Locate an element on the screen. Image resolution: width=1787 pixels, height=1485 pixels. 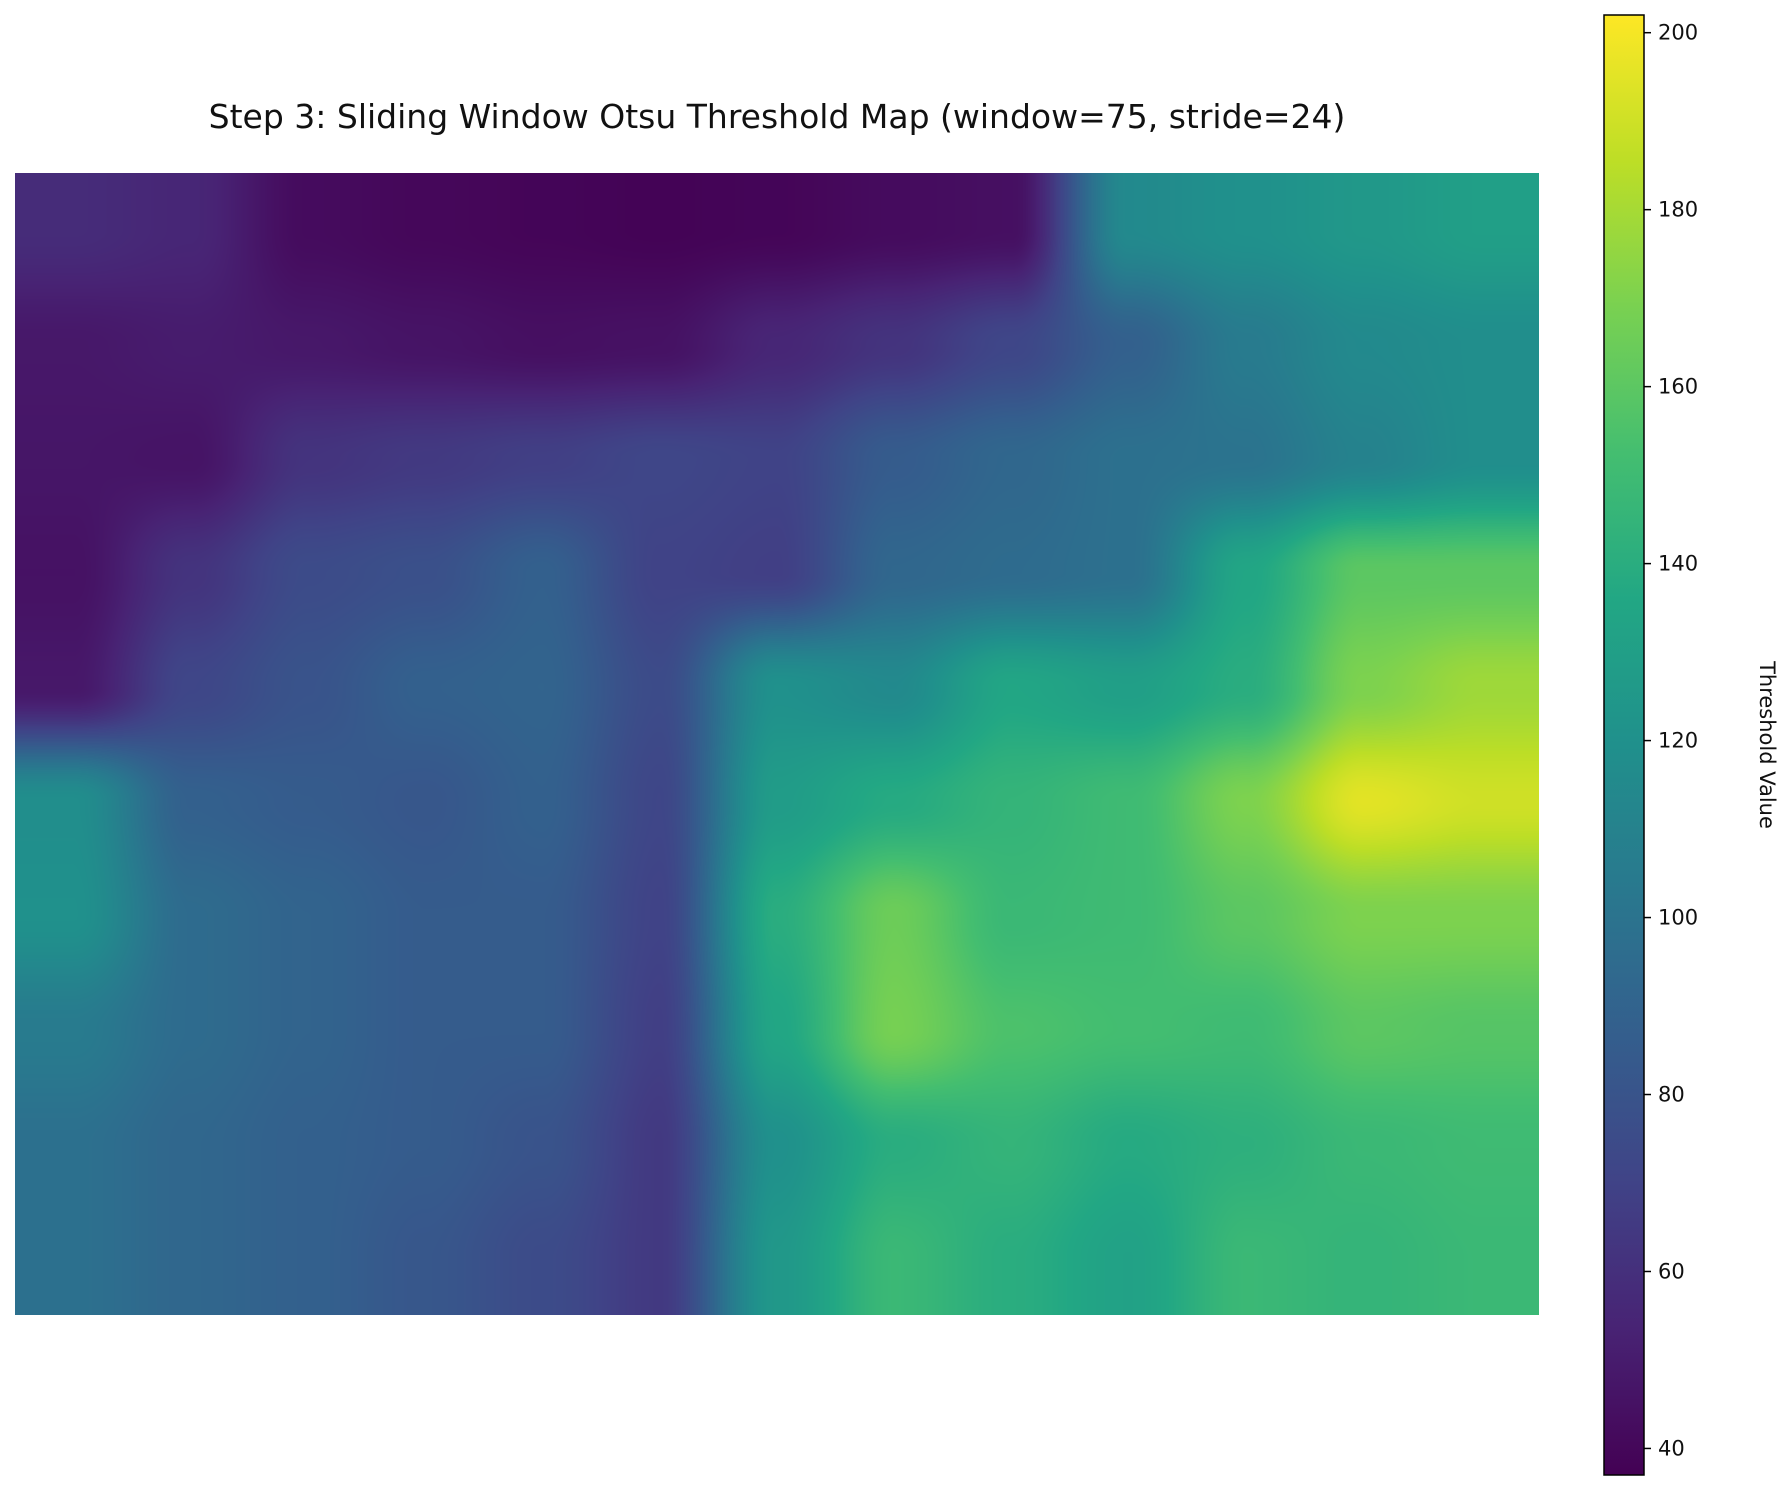
colorbar-tick-label: 140 is located at coordinates (1678, 564).